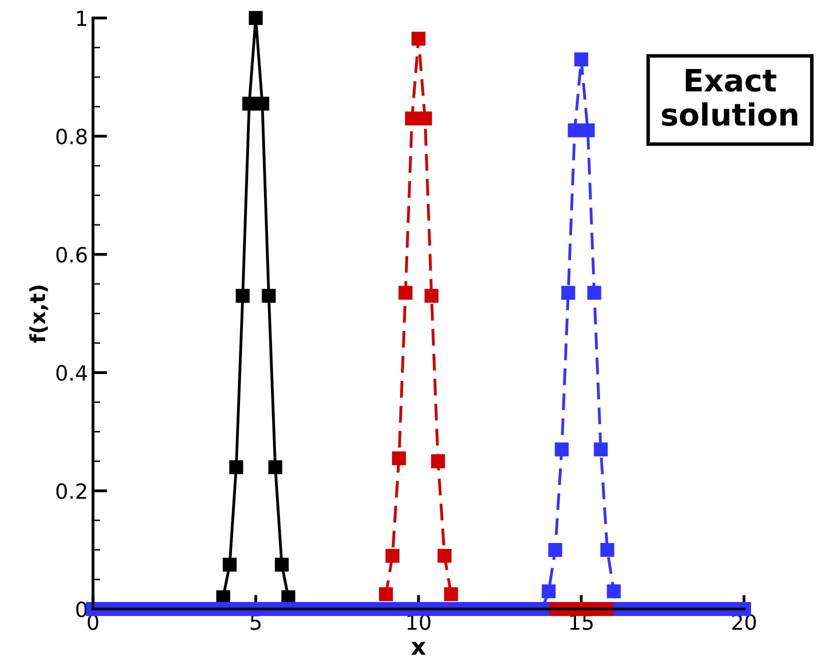 This screenshot has width=833, height=661. Describe the element at coordinates (71, 254) in the screenshot. I see `y-tick-label: 0.6` at that location.